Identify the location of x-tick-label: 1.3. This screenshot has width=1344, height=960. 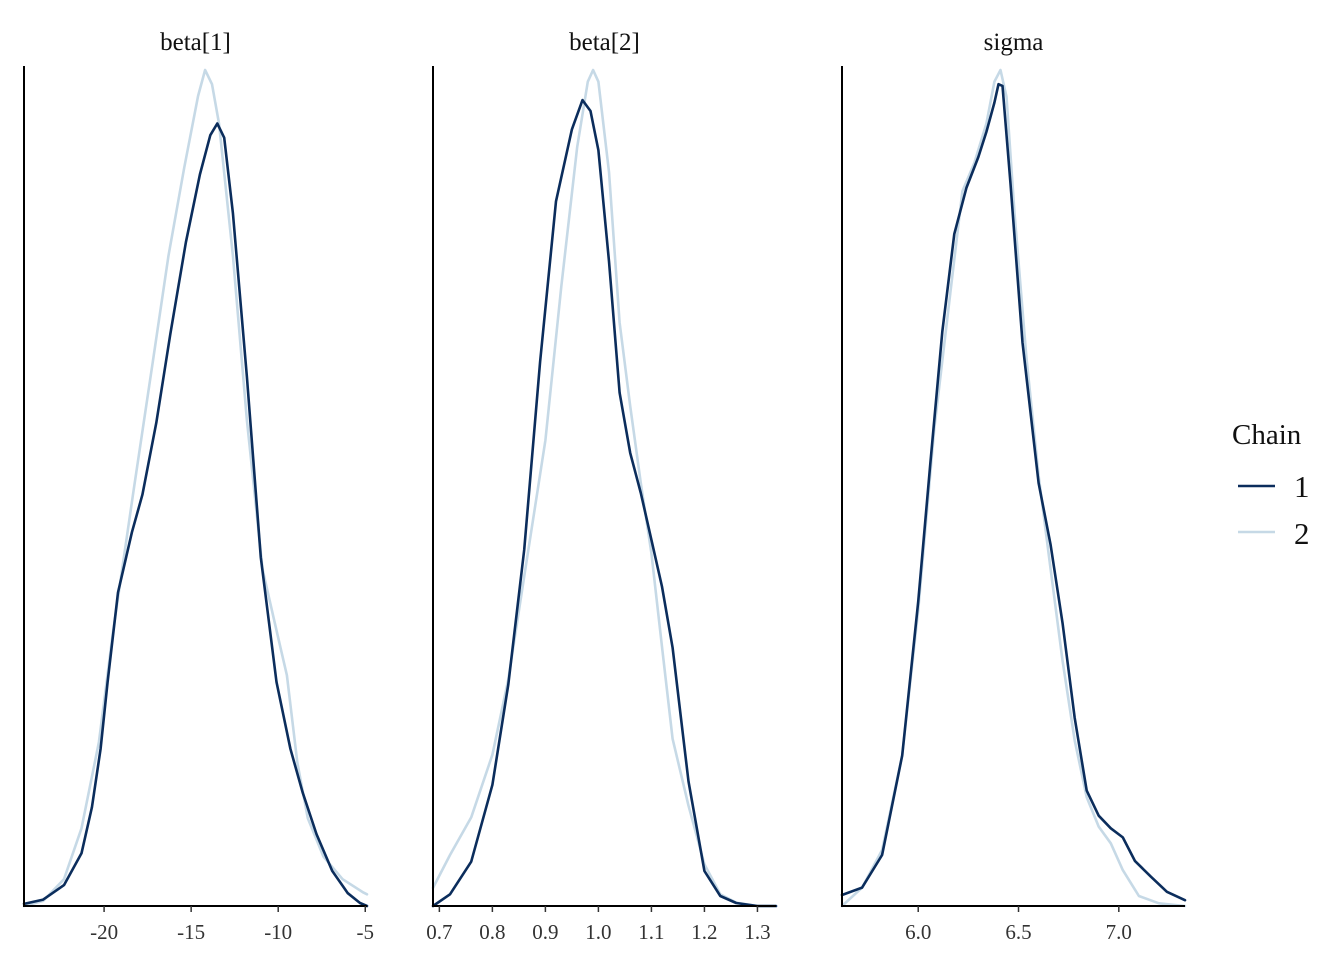
(757, 932).